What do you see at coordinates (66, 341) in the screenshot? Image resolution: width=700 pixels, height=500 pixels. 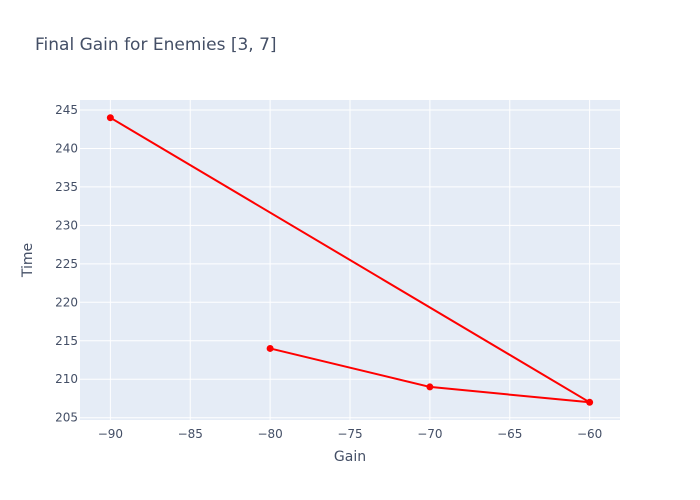 I see `y-tick-label: 215` at bounding box center [66, 341].